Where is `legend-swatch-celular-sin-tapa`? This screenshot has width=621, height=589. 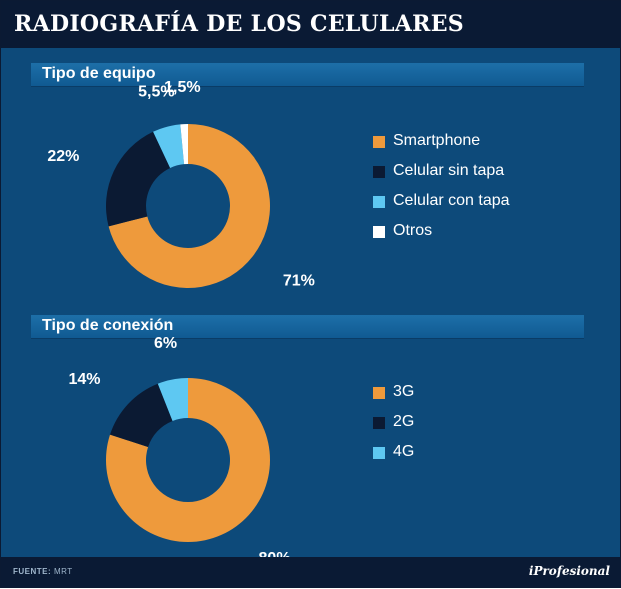 legend-swatch-celular-sin-tapa is located at coordinates (379, 172).